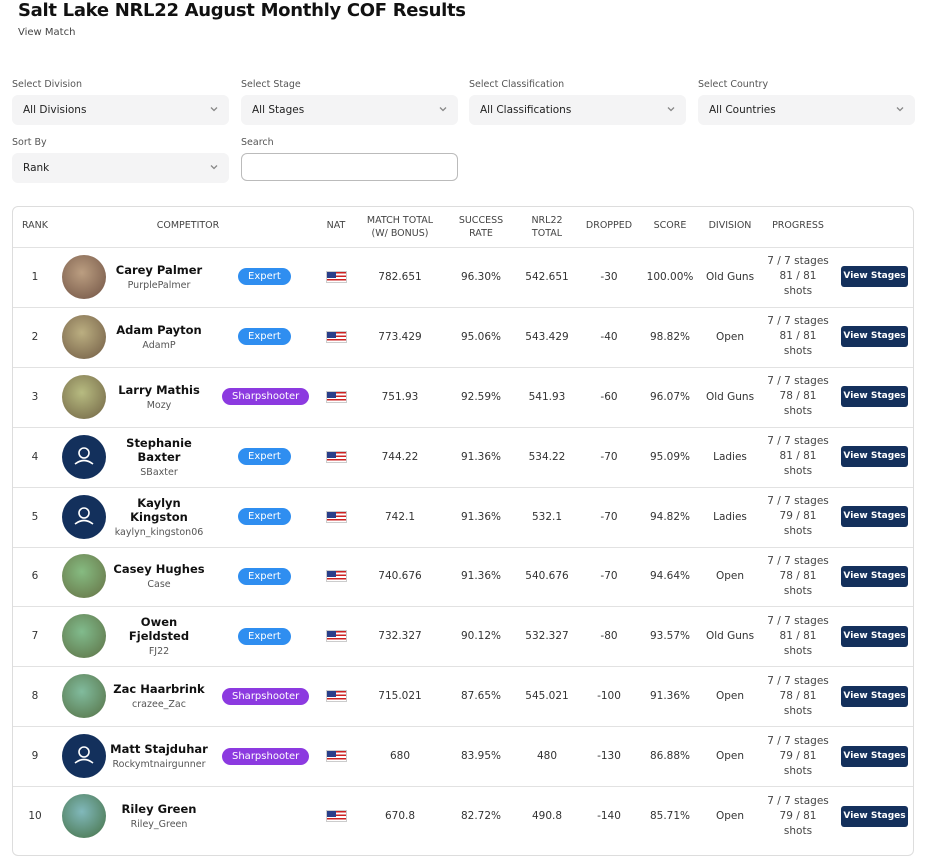 This screenshot has width=926, height=856. What do you see at coordinates (120, 168) in the screenshot?
I see `filter-select: Rank` at bounding box center [120, 168].